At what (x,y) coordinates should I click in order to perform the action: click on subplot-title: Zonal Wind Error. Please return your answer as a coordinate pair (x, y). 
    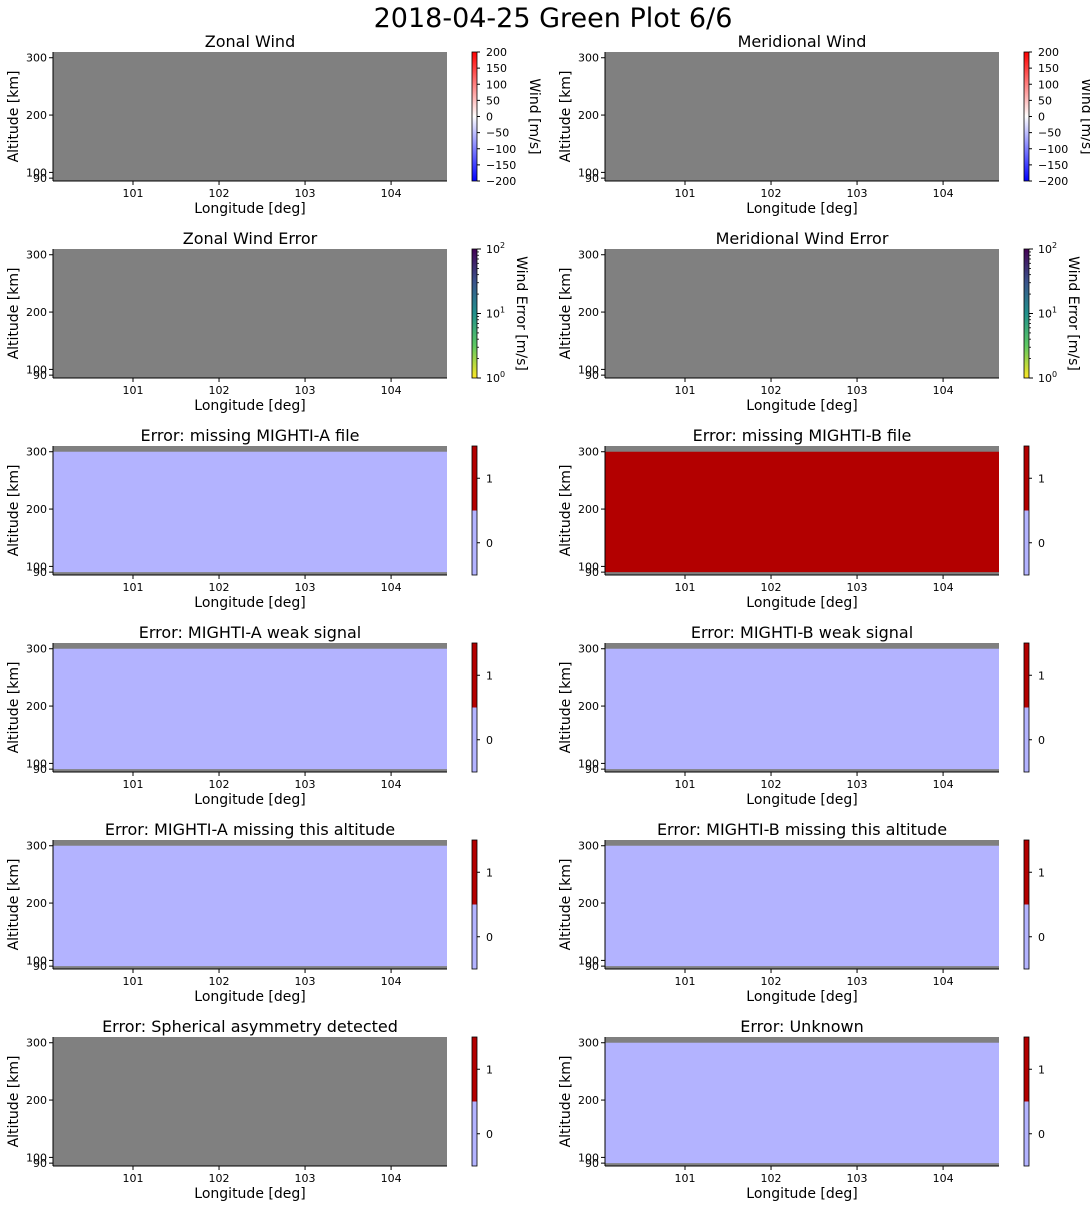
    Looking at the image, I should click on (250, 238).